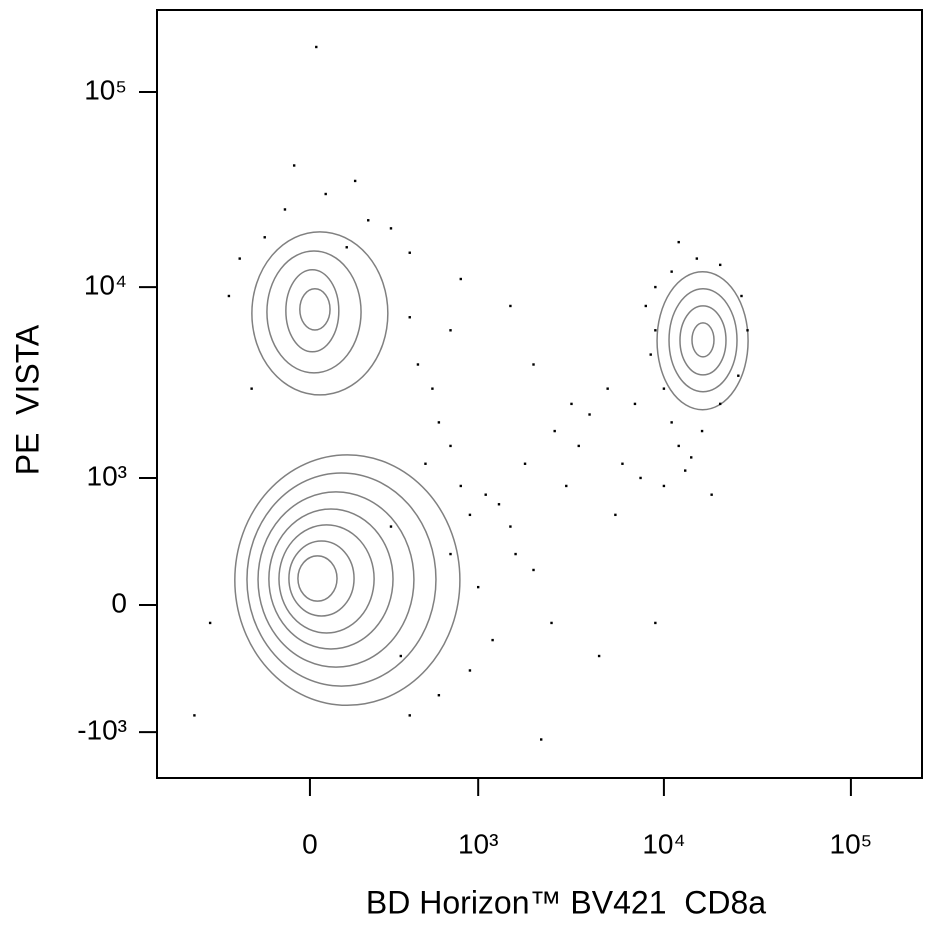  Describe the element at coordinates (105, 89) in the screenshot. I see `y-tick-label: 10⁵` at that location.